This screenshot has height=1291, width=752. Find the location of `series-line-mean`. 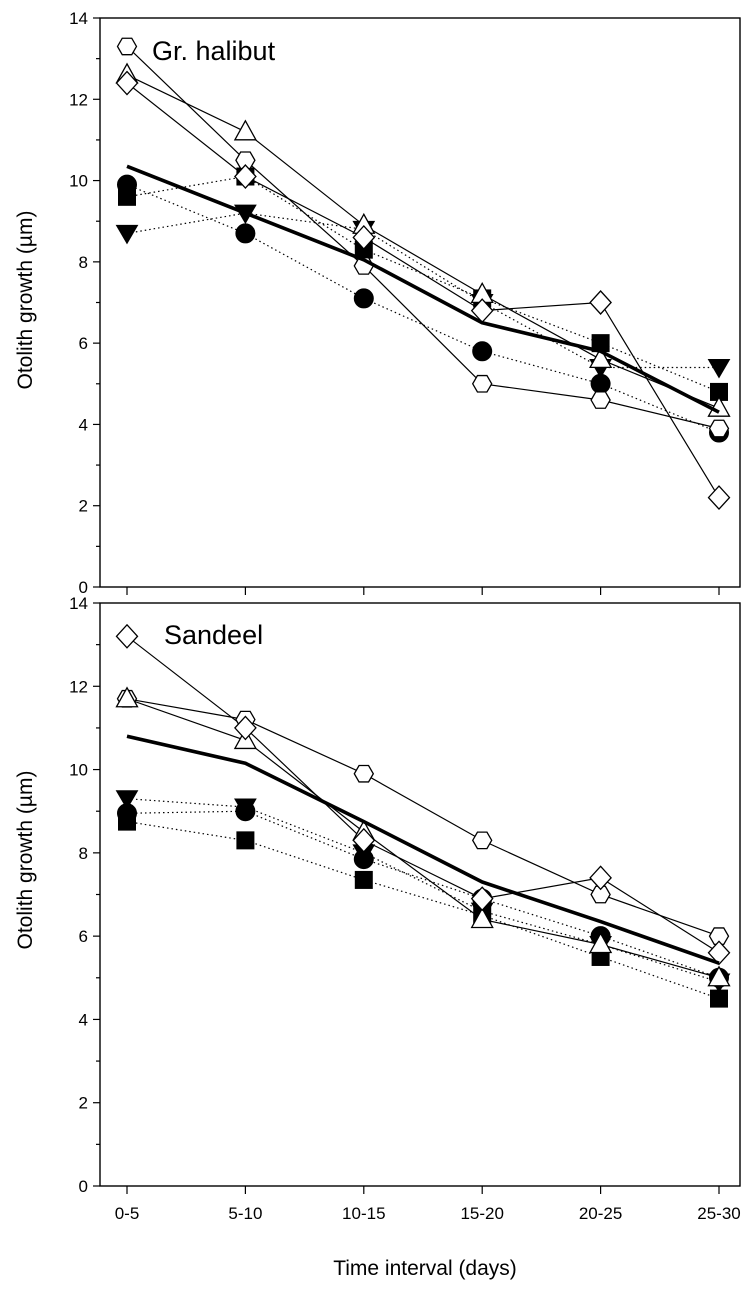

series-line-mean is located at coordinates (423, 849).